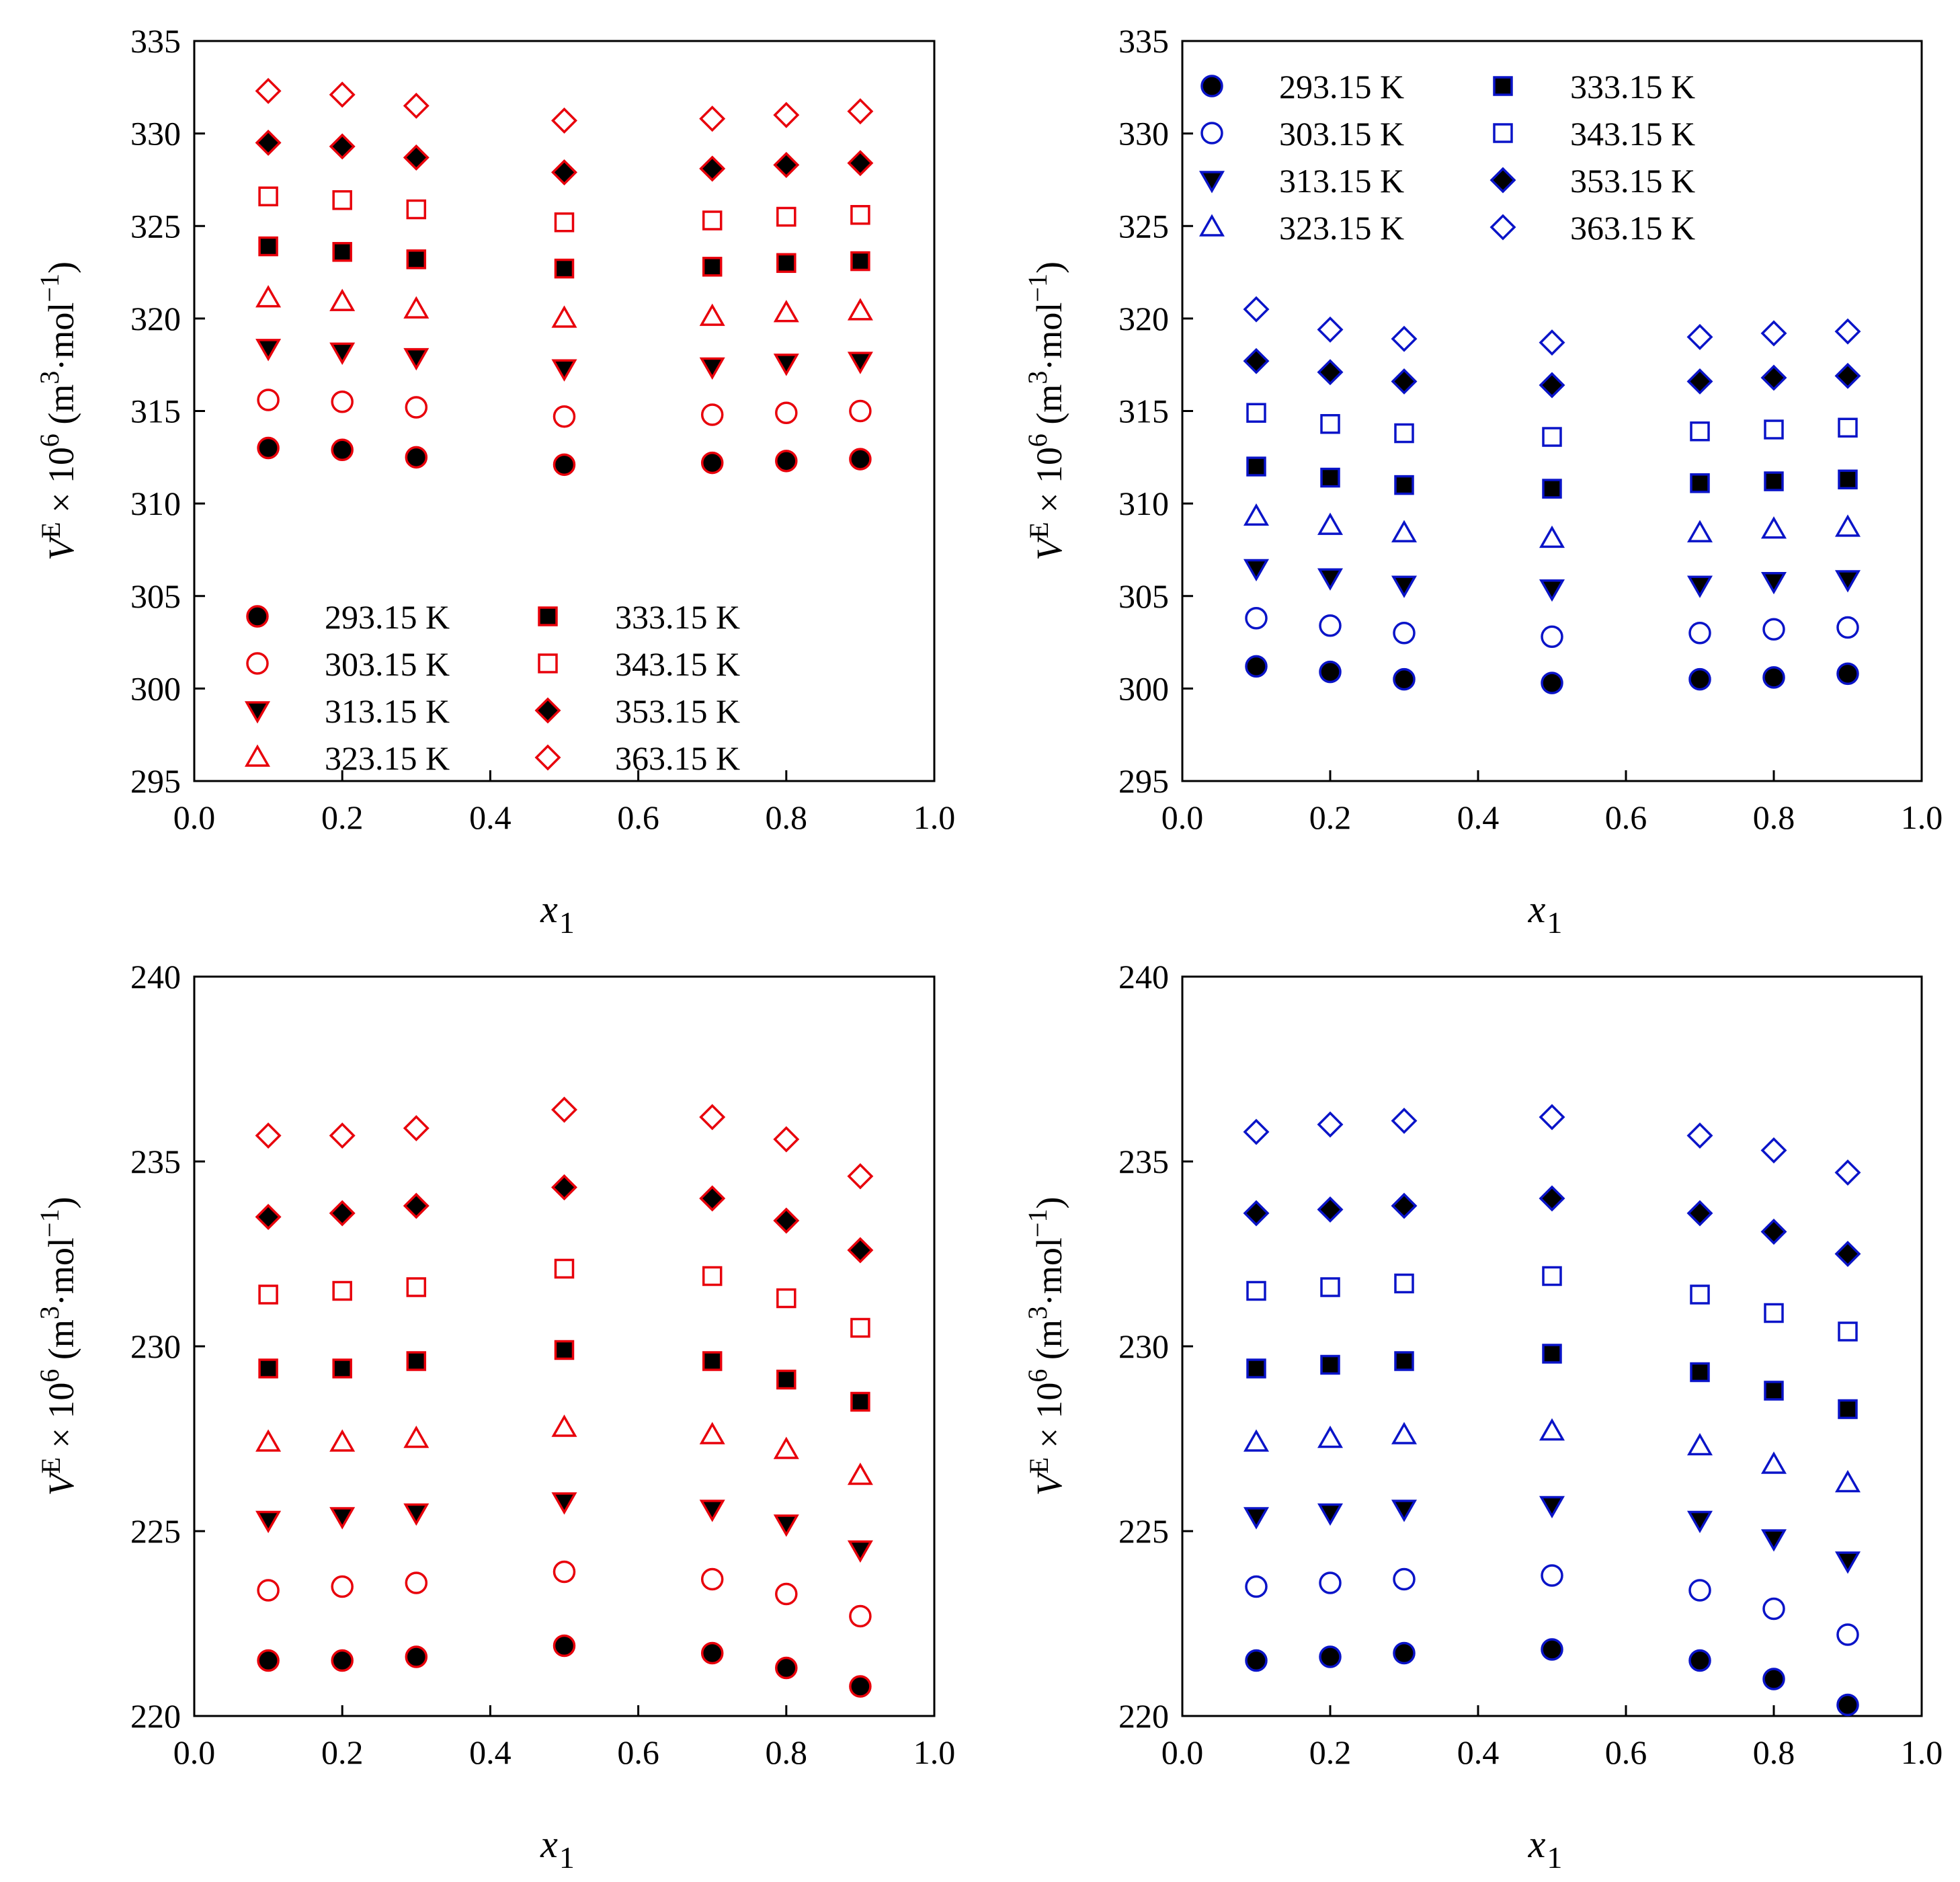 This screenshot has height=1882, width=1960. What do you see at coordinates (155, 318) in the screenshot?
I see `y-tick-label: 320` at bounding box center [155, 318].